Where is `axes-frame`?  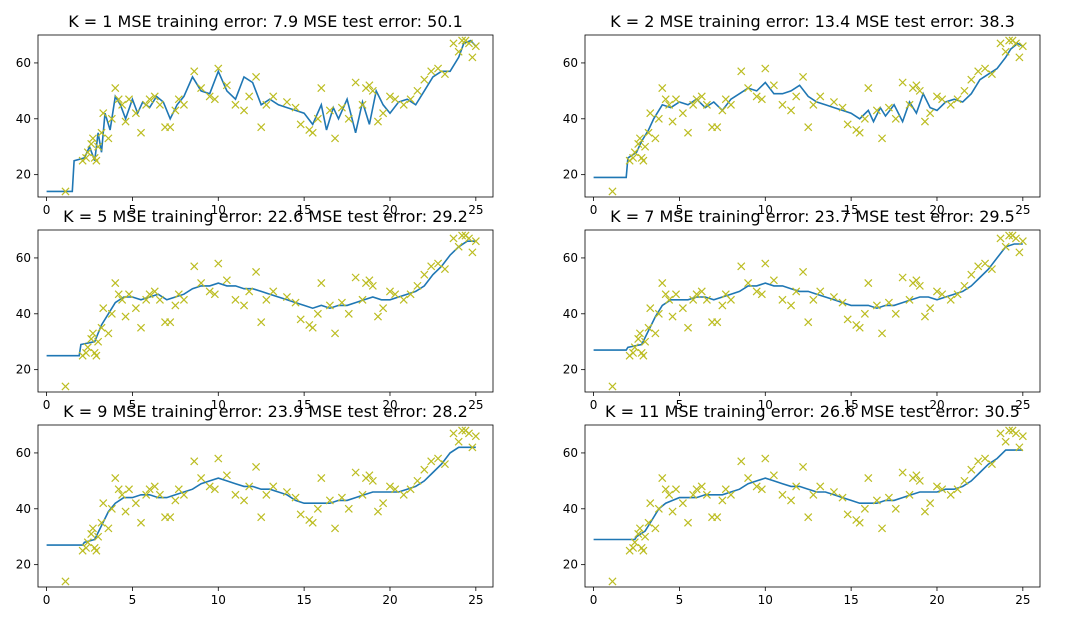 axes-frame is located at coordinates (265, 506).